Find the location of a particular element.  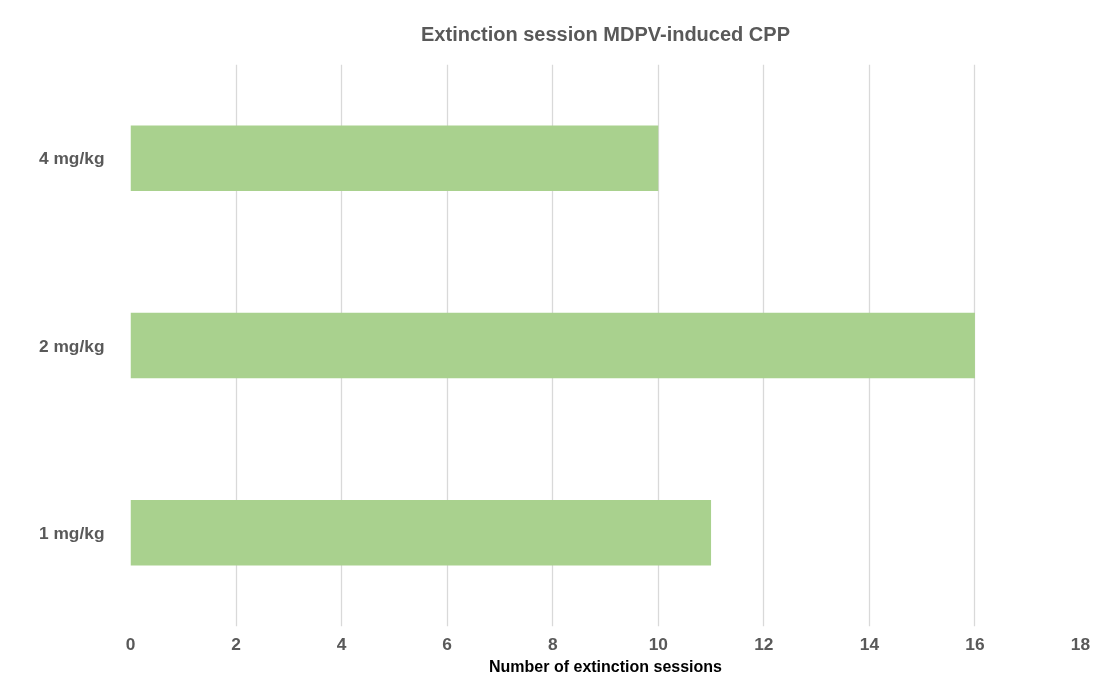

x-tick-label: 2 is located at coordinates (236, 643).